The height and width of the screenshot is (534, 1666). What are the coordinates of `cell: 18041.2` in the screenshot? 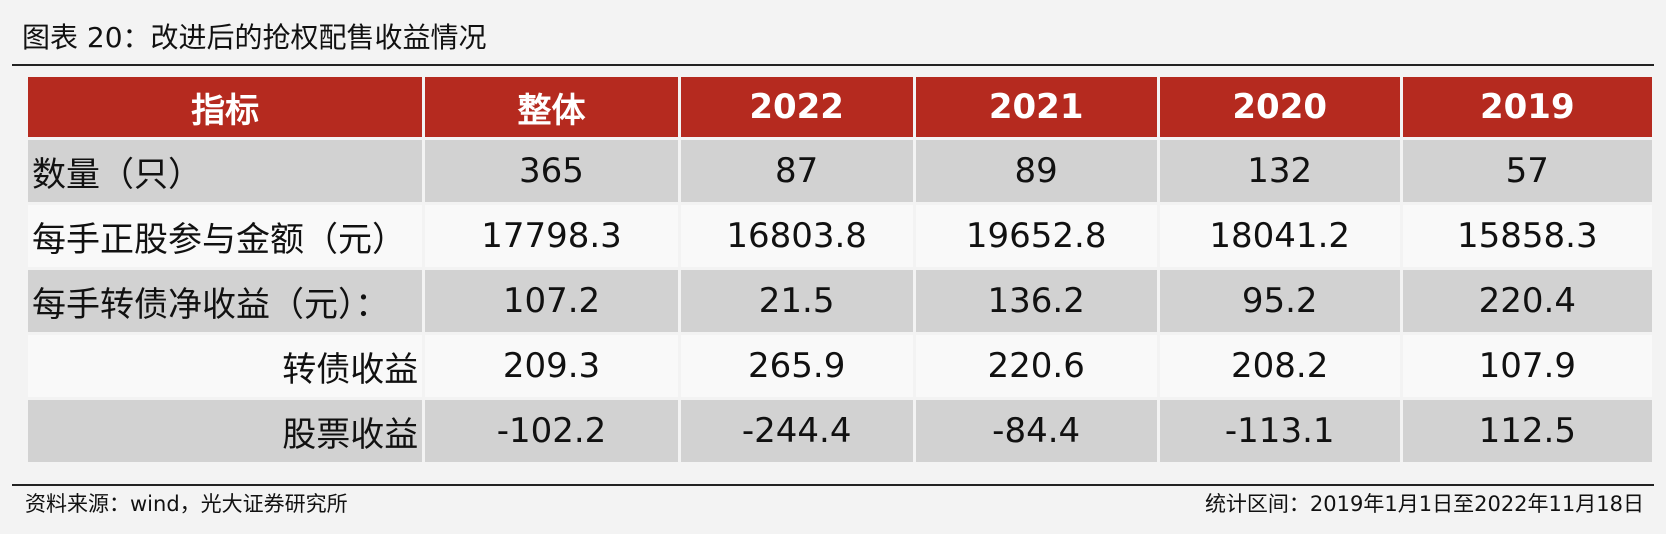 It's located at (1279, 236).